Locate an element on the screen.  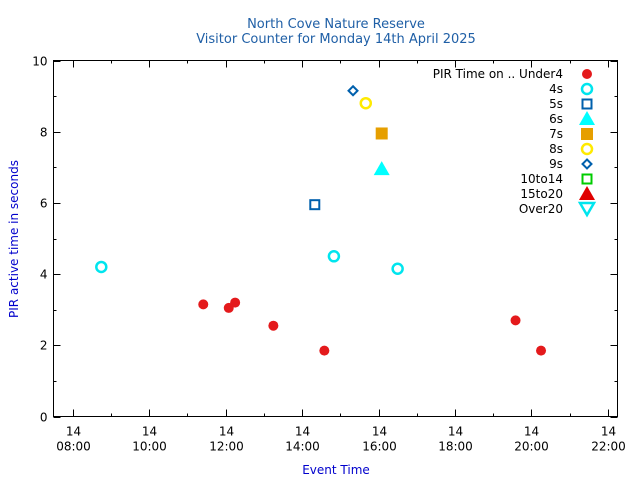
legend-label: 5s is located at coordinates (556, 104).